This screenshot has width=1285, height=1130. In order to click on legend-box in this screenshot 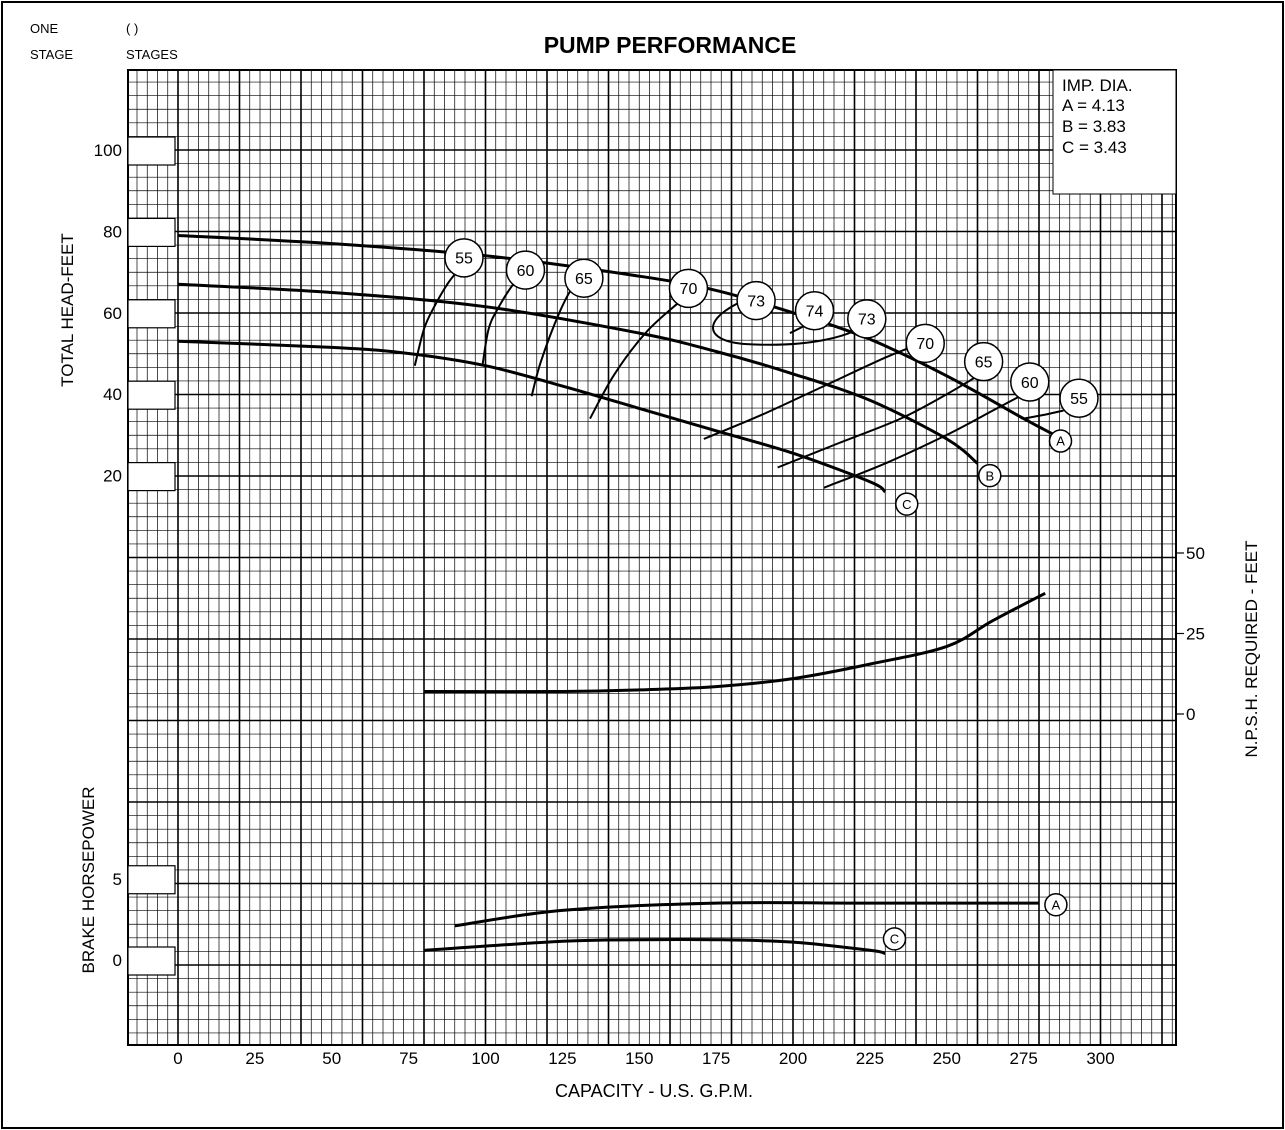, I will do `click(1114, 132)`.